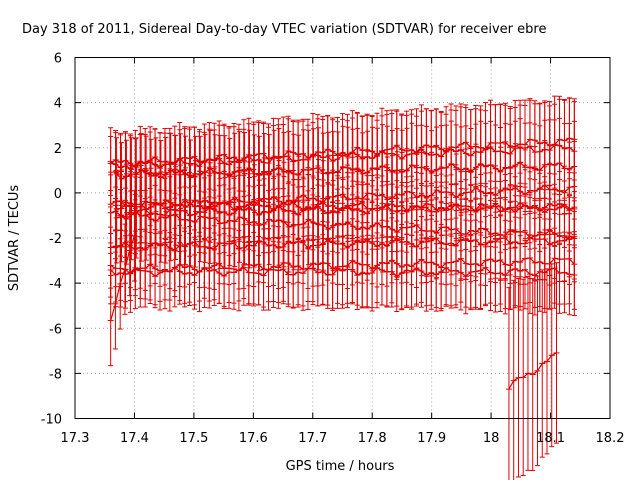 Image resolution: width=640 pixels, height=480 pixels. I want to click on y-tick-label: -4, so click(55, 284).